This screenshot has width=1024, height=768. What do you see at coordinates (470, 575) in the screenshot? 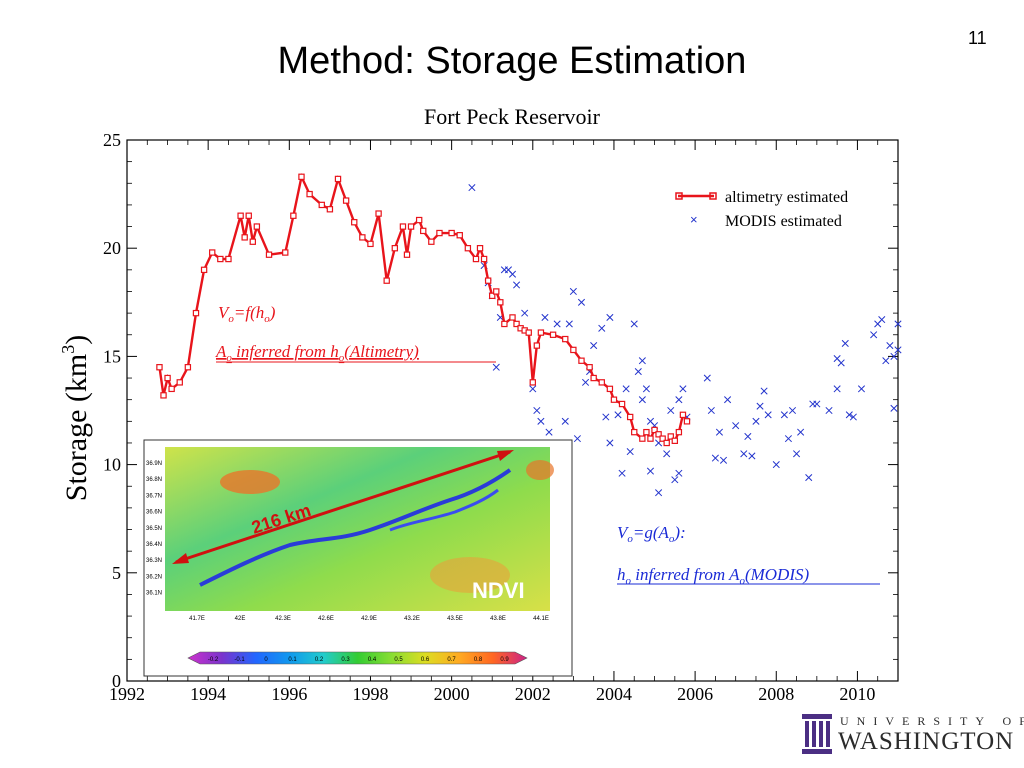
I see `ndvi-hotspot` at bounding box center [470, 575].